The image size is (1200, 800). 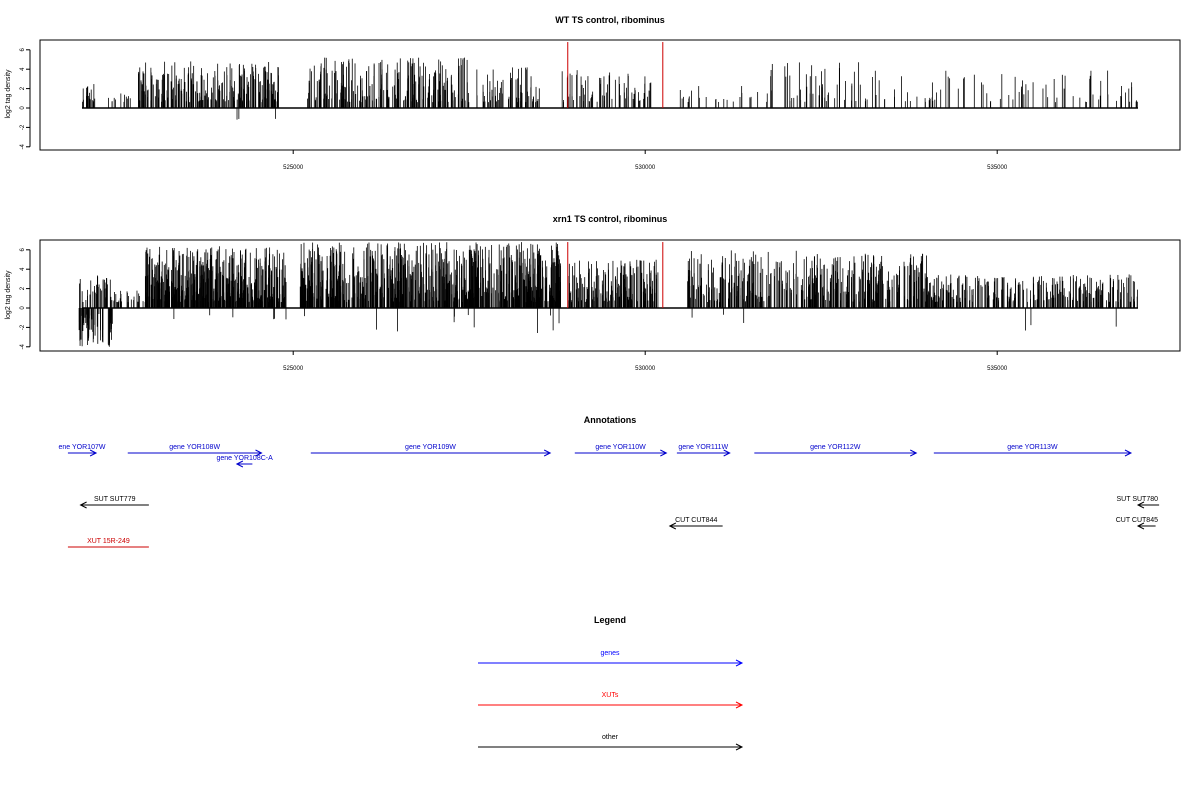 I want to click on annotation-feature: ene YOR107W, so click(x=82, y=450).